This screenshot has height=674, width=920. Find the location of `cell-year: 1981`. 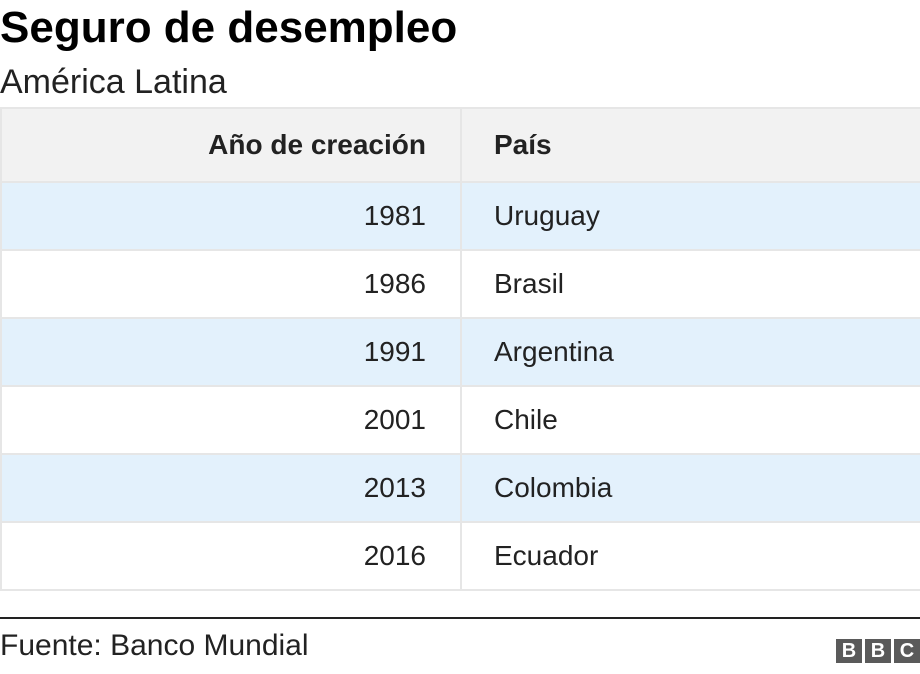

cell-year: 1981 is located at coordinates (231, 216).